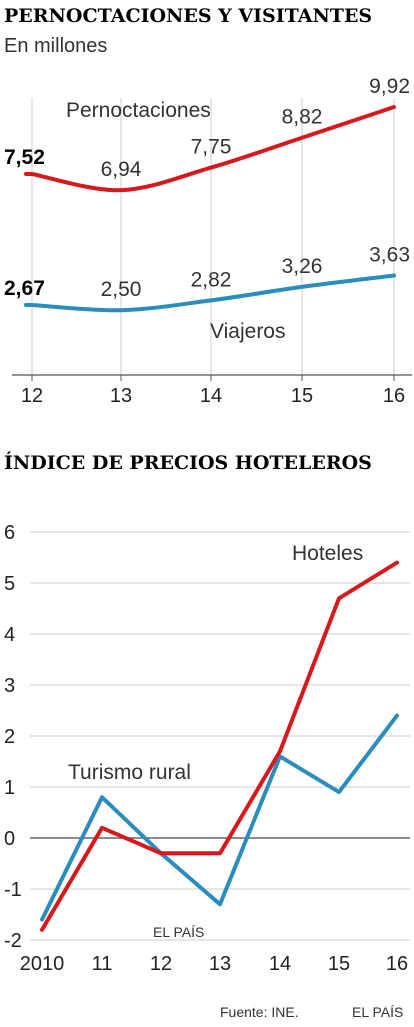 This screenshot has height=1027, width=414. What do you see at coordinates (302, 266) in the screenshot?
I see `chart1-data-label: 3,26` at bounding box center [302, 266].